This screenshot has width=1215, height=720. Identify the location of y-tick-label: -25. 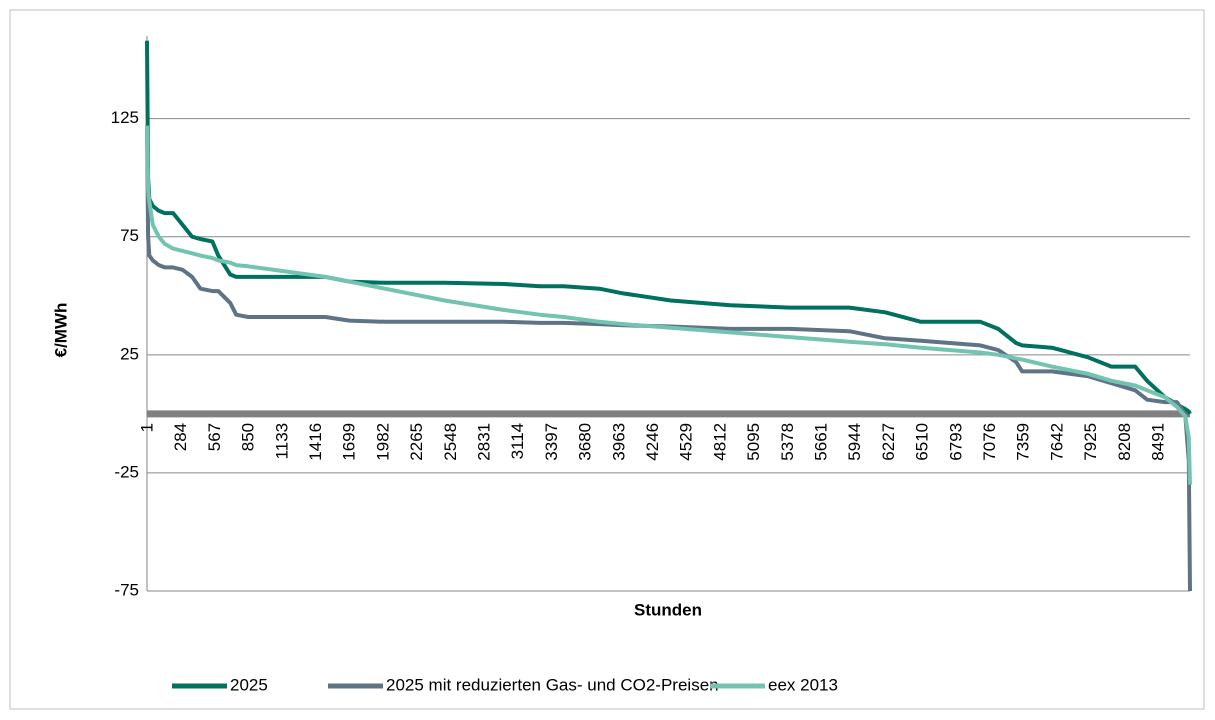
(126, 471).